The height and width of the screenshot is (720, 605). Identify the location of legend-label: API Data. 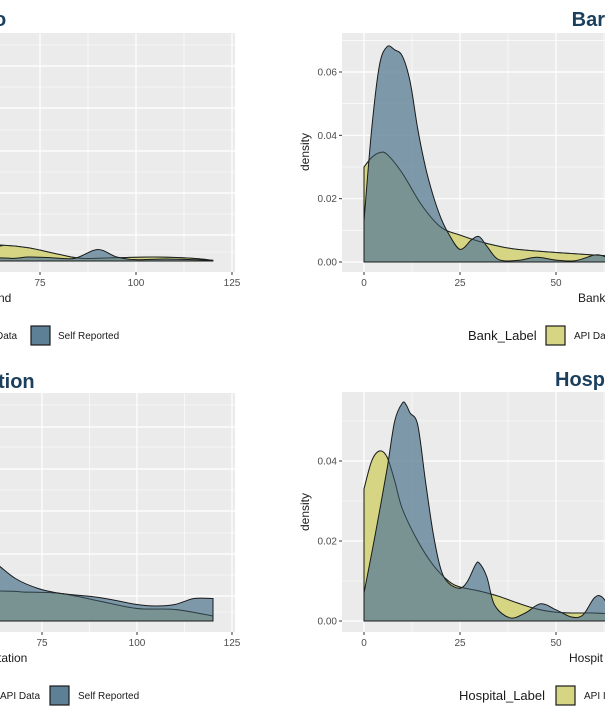
(20, 696).